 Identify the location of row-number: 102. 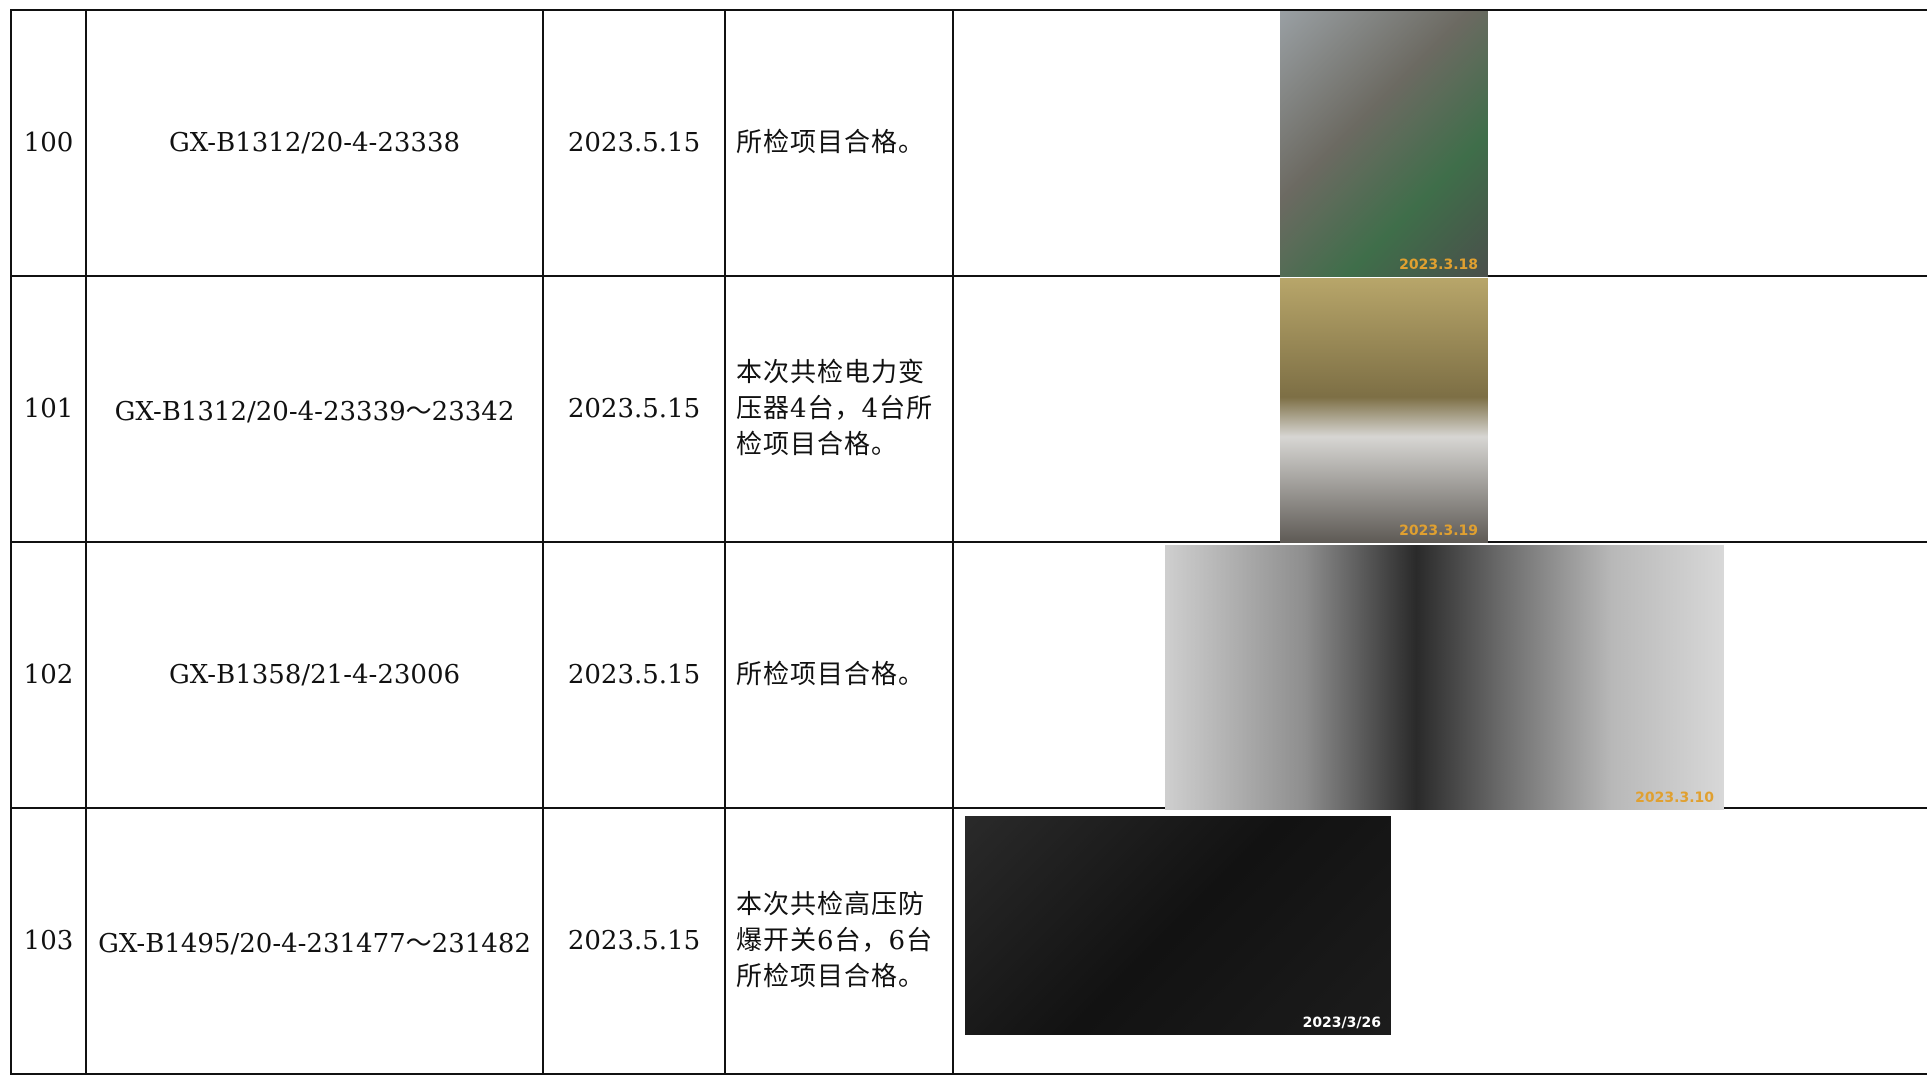
(48, 675).